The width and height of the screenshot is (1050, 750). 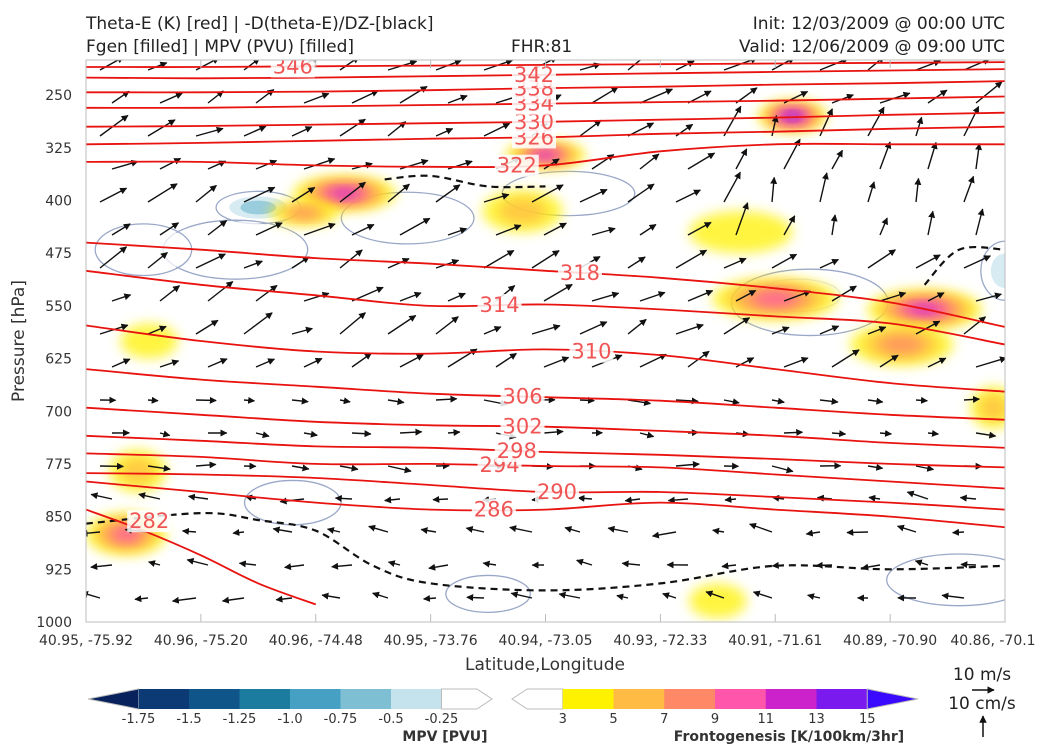 What do you see at coordinates (997, 271) in the screenshot?
I see `mpv-fill` at bounding box center [997, 271].